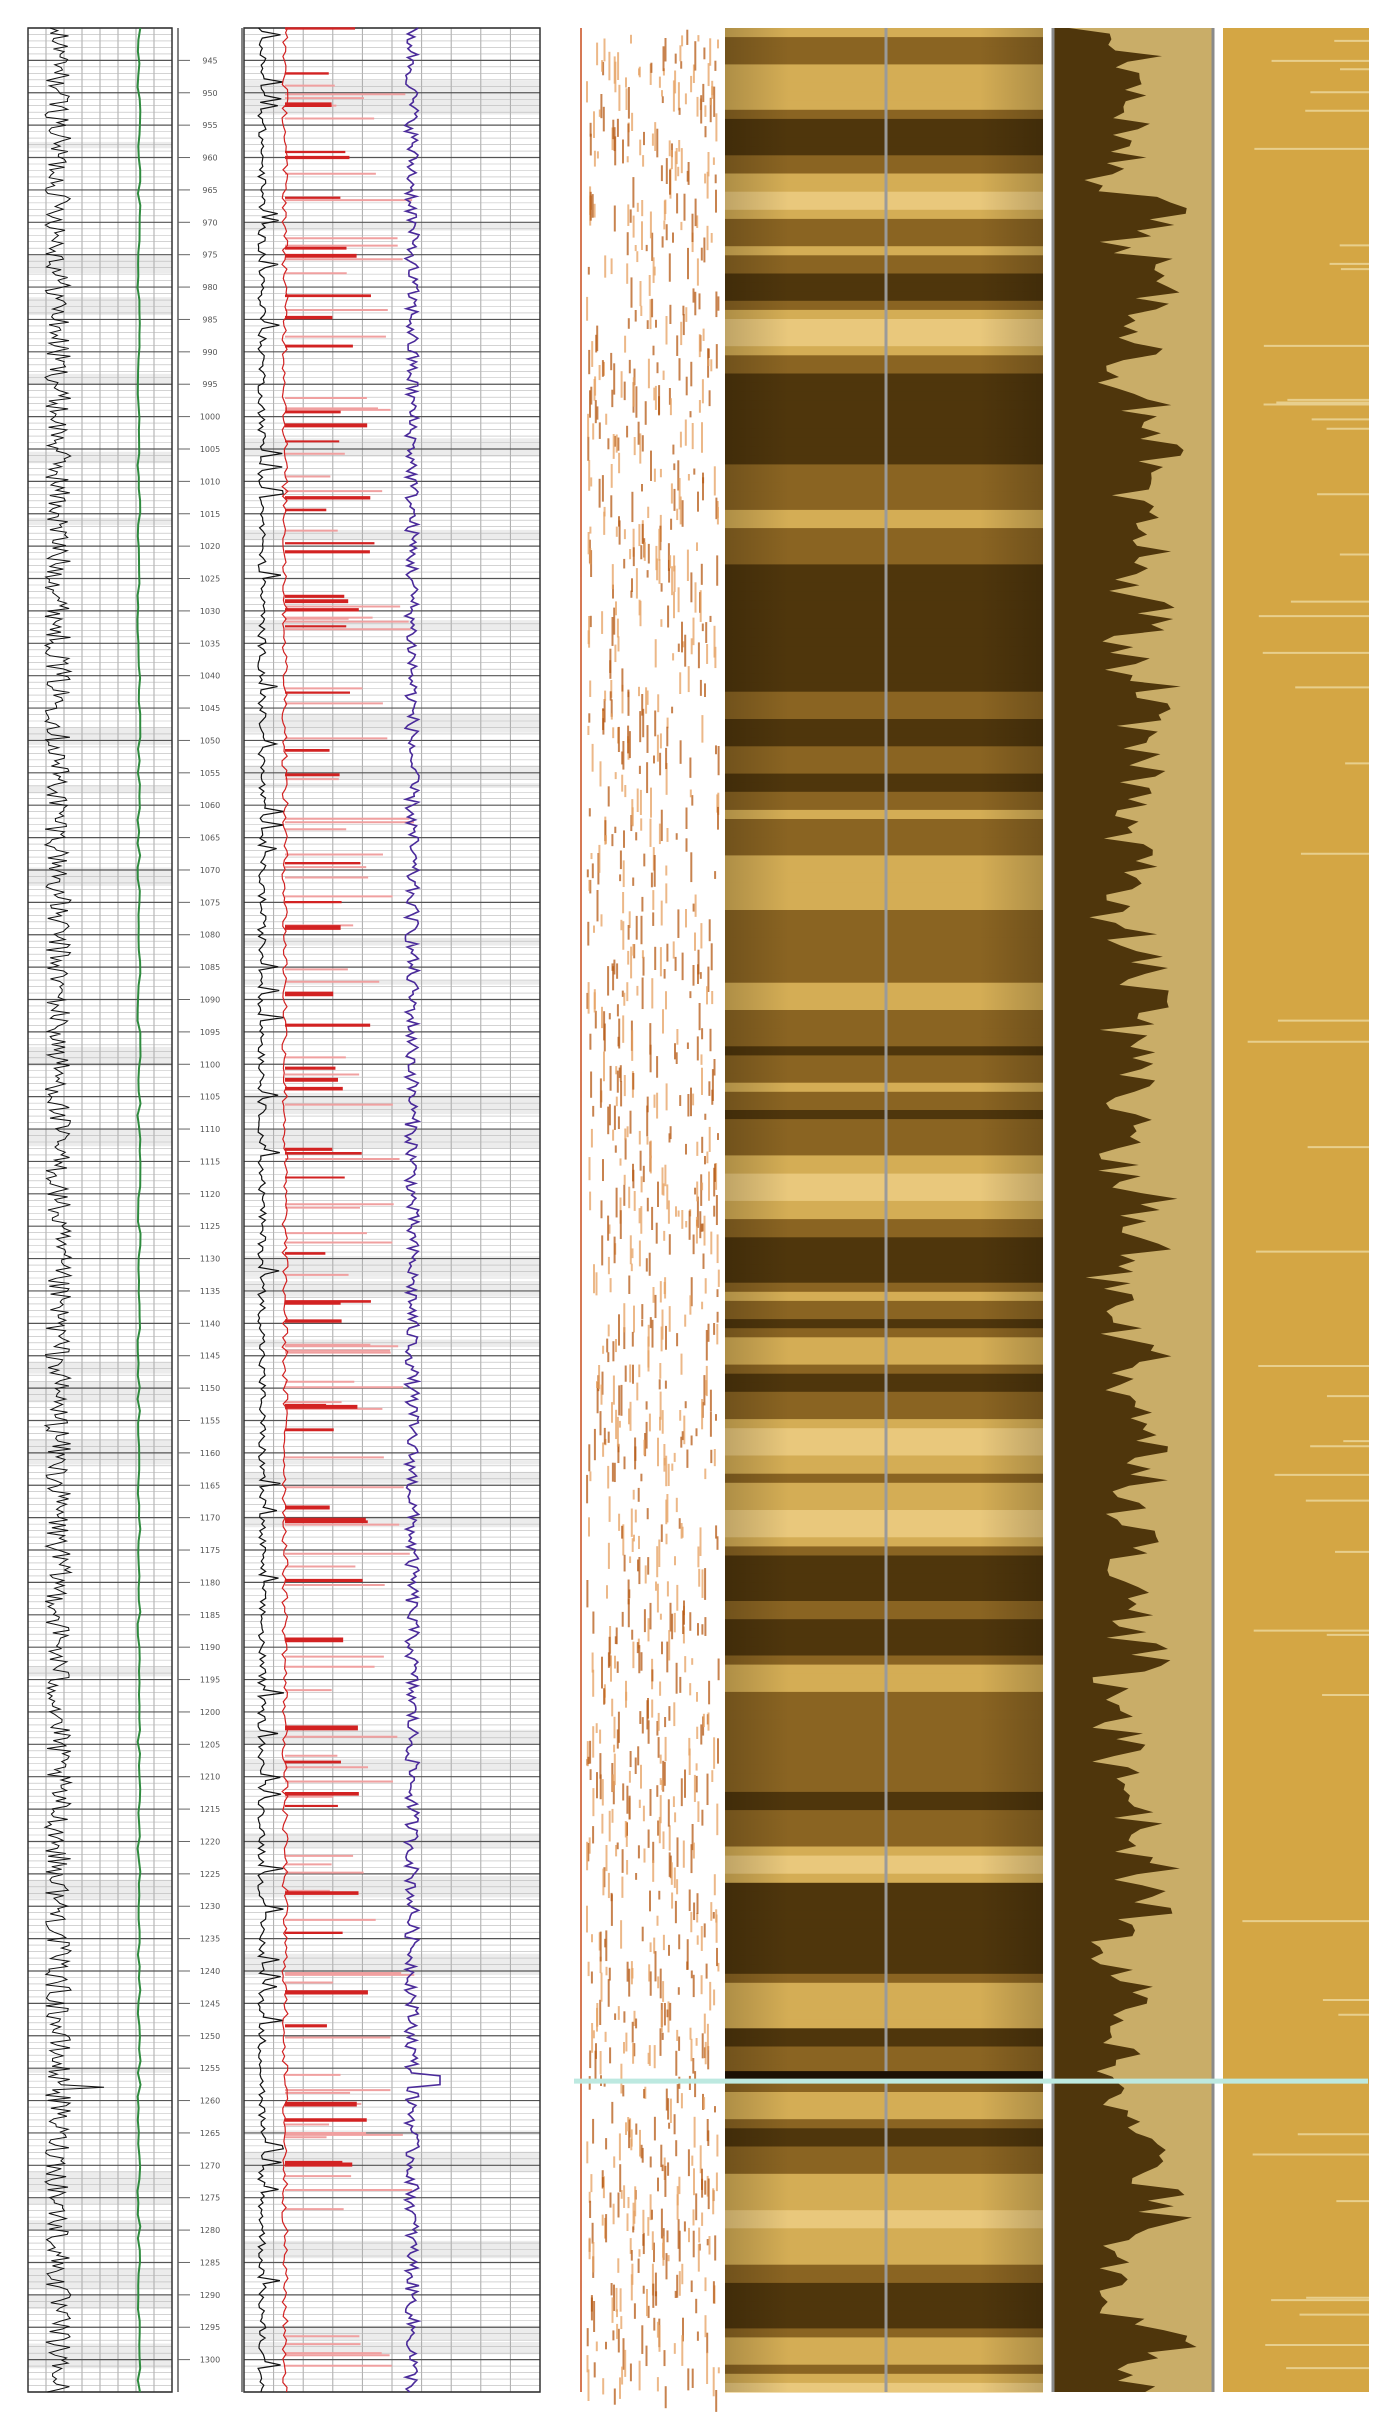 The width and height of the screenshot is (1390, 2412). What do you see at coordinates (210, 967) in the screenshot?
I see `depth-tick-label: 1085` at bounding box center [210, 967].